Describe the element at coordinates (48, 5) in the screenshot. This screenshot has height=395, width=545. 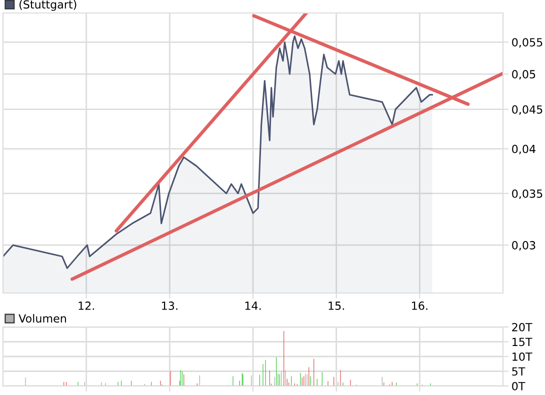
I see `legend-label: (Stuttgart)` at that location.